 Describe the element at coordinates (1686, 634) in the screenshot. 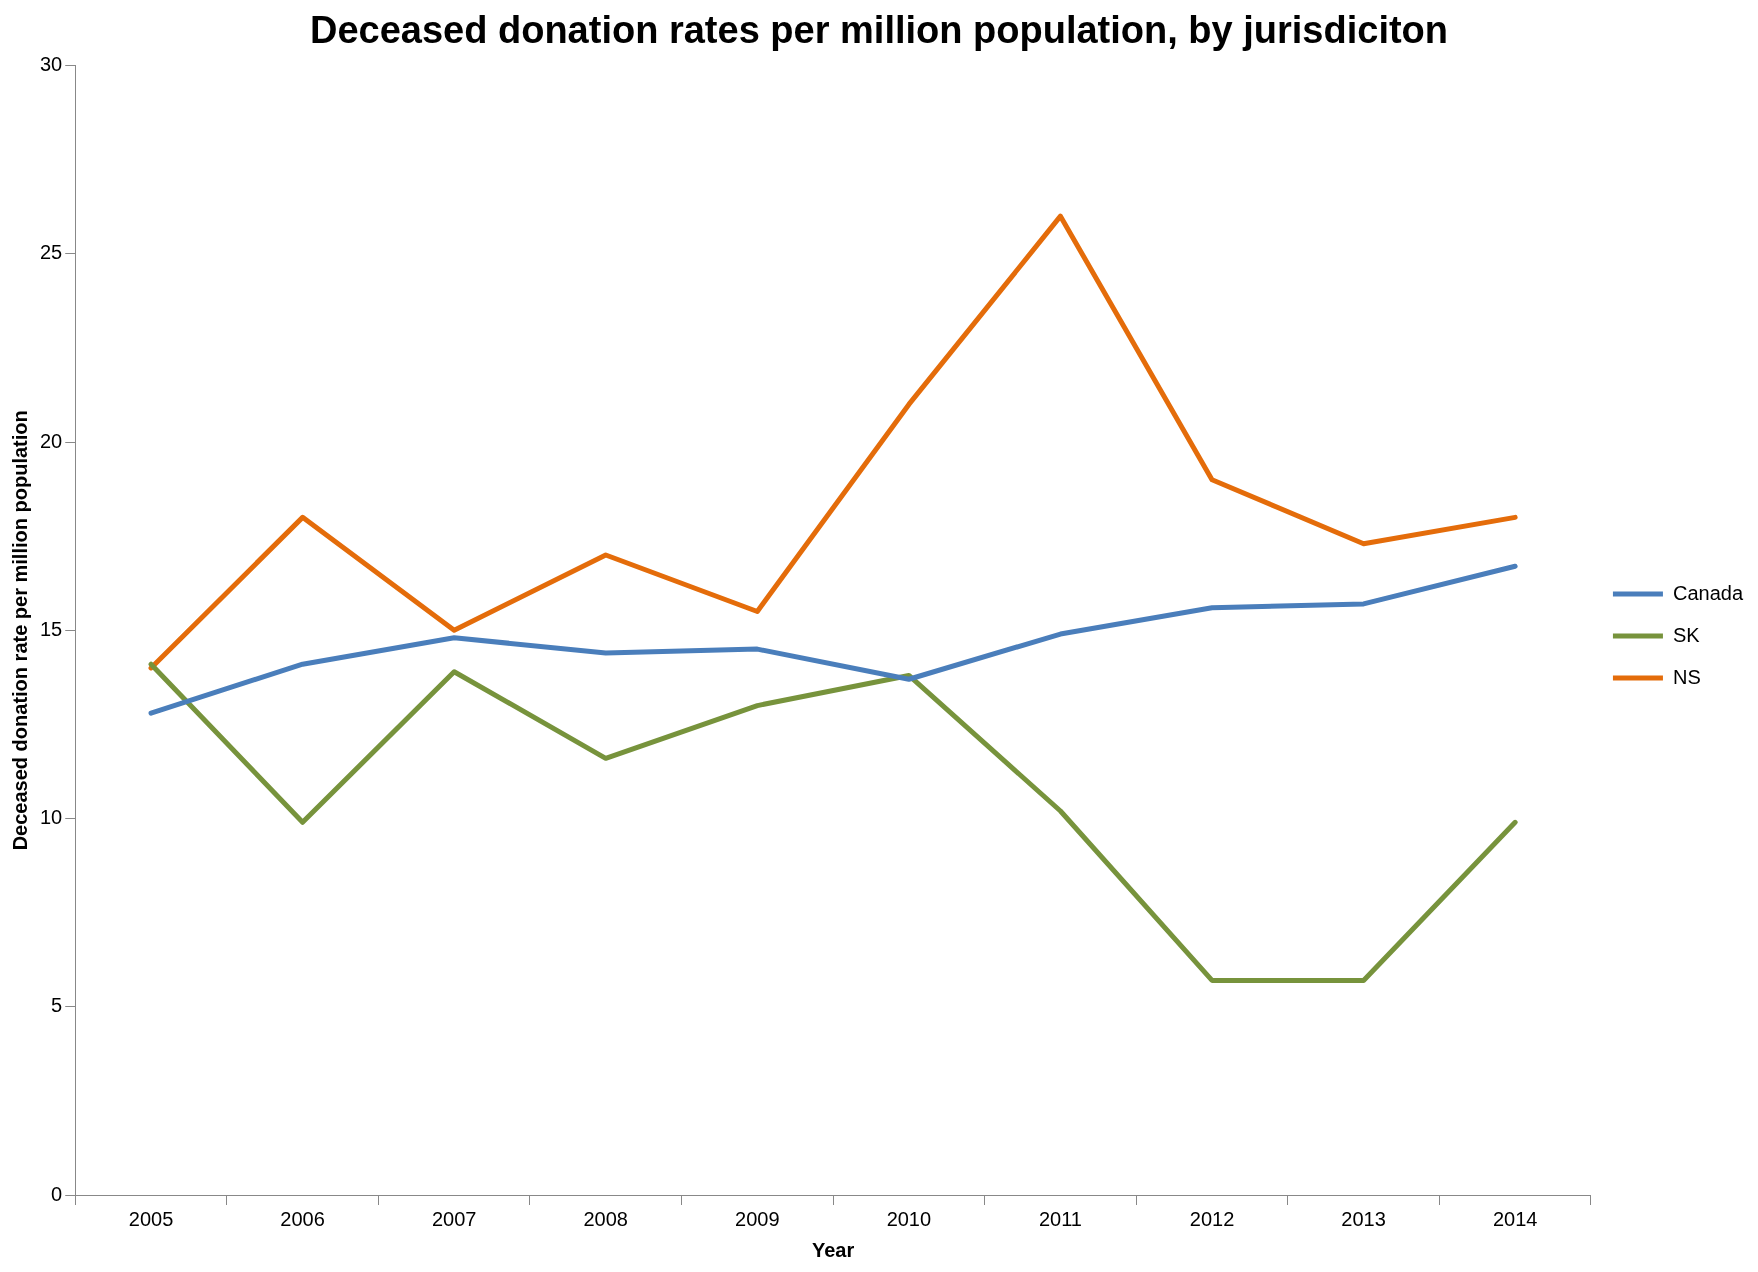

I see `legend-label: SK` at that location.